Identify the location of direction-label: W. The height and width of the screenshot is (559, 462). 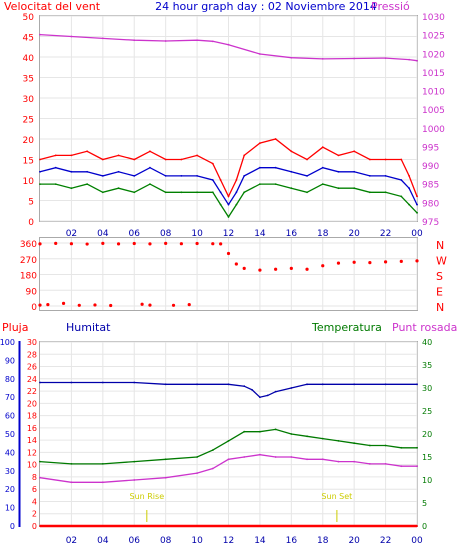
(441, 261).